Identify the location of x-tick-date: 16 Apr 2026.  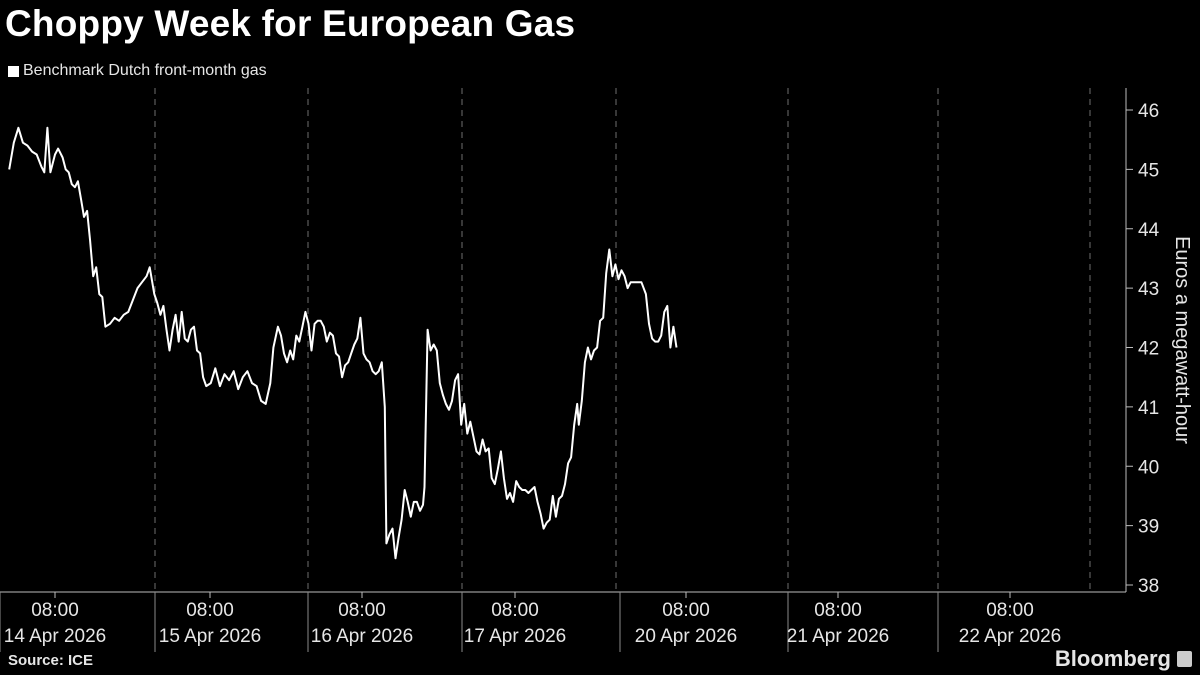
(362, 636).